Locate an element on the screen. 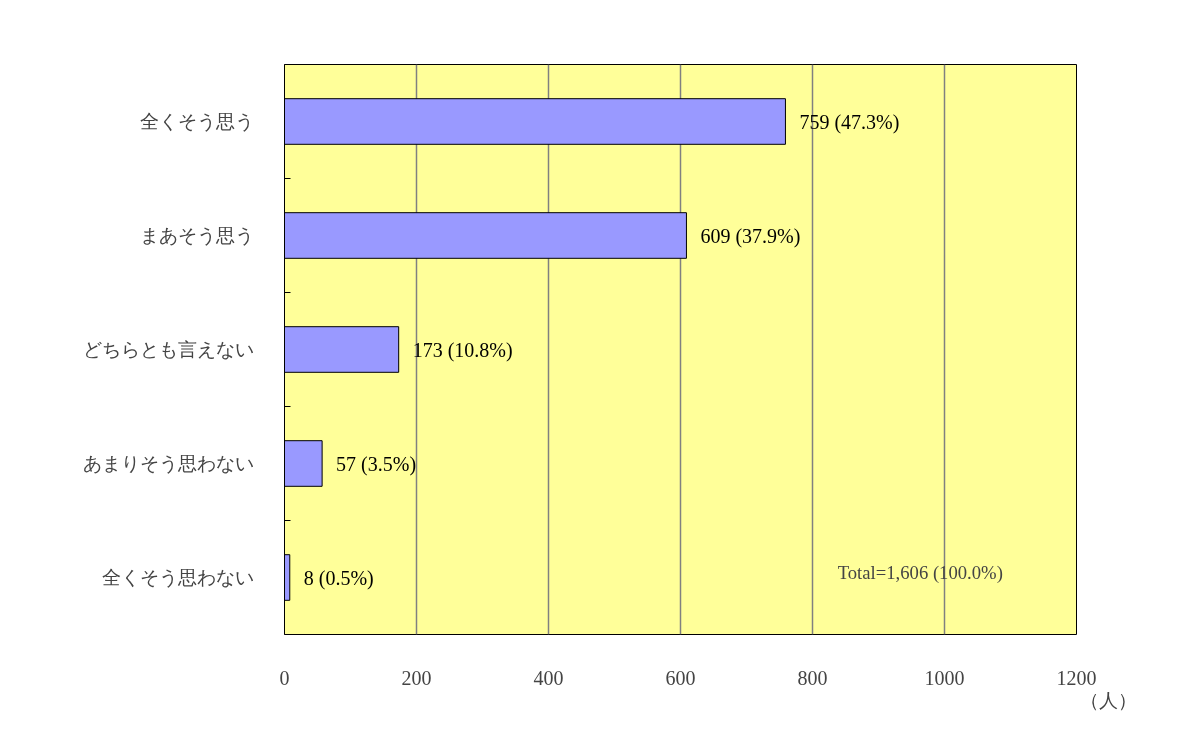 This screenshot has height=729, width=1179. y-tick-label: まあそう思う is located at coordinates (196, 235).